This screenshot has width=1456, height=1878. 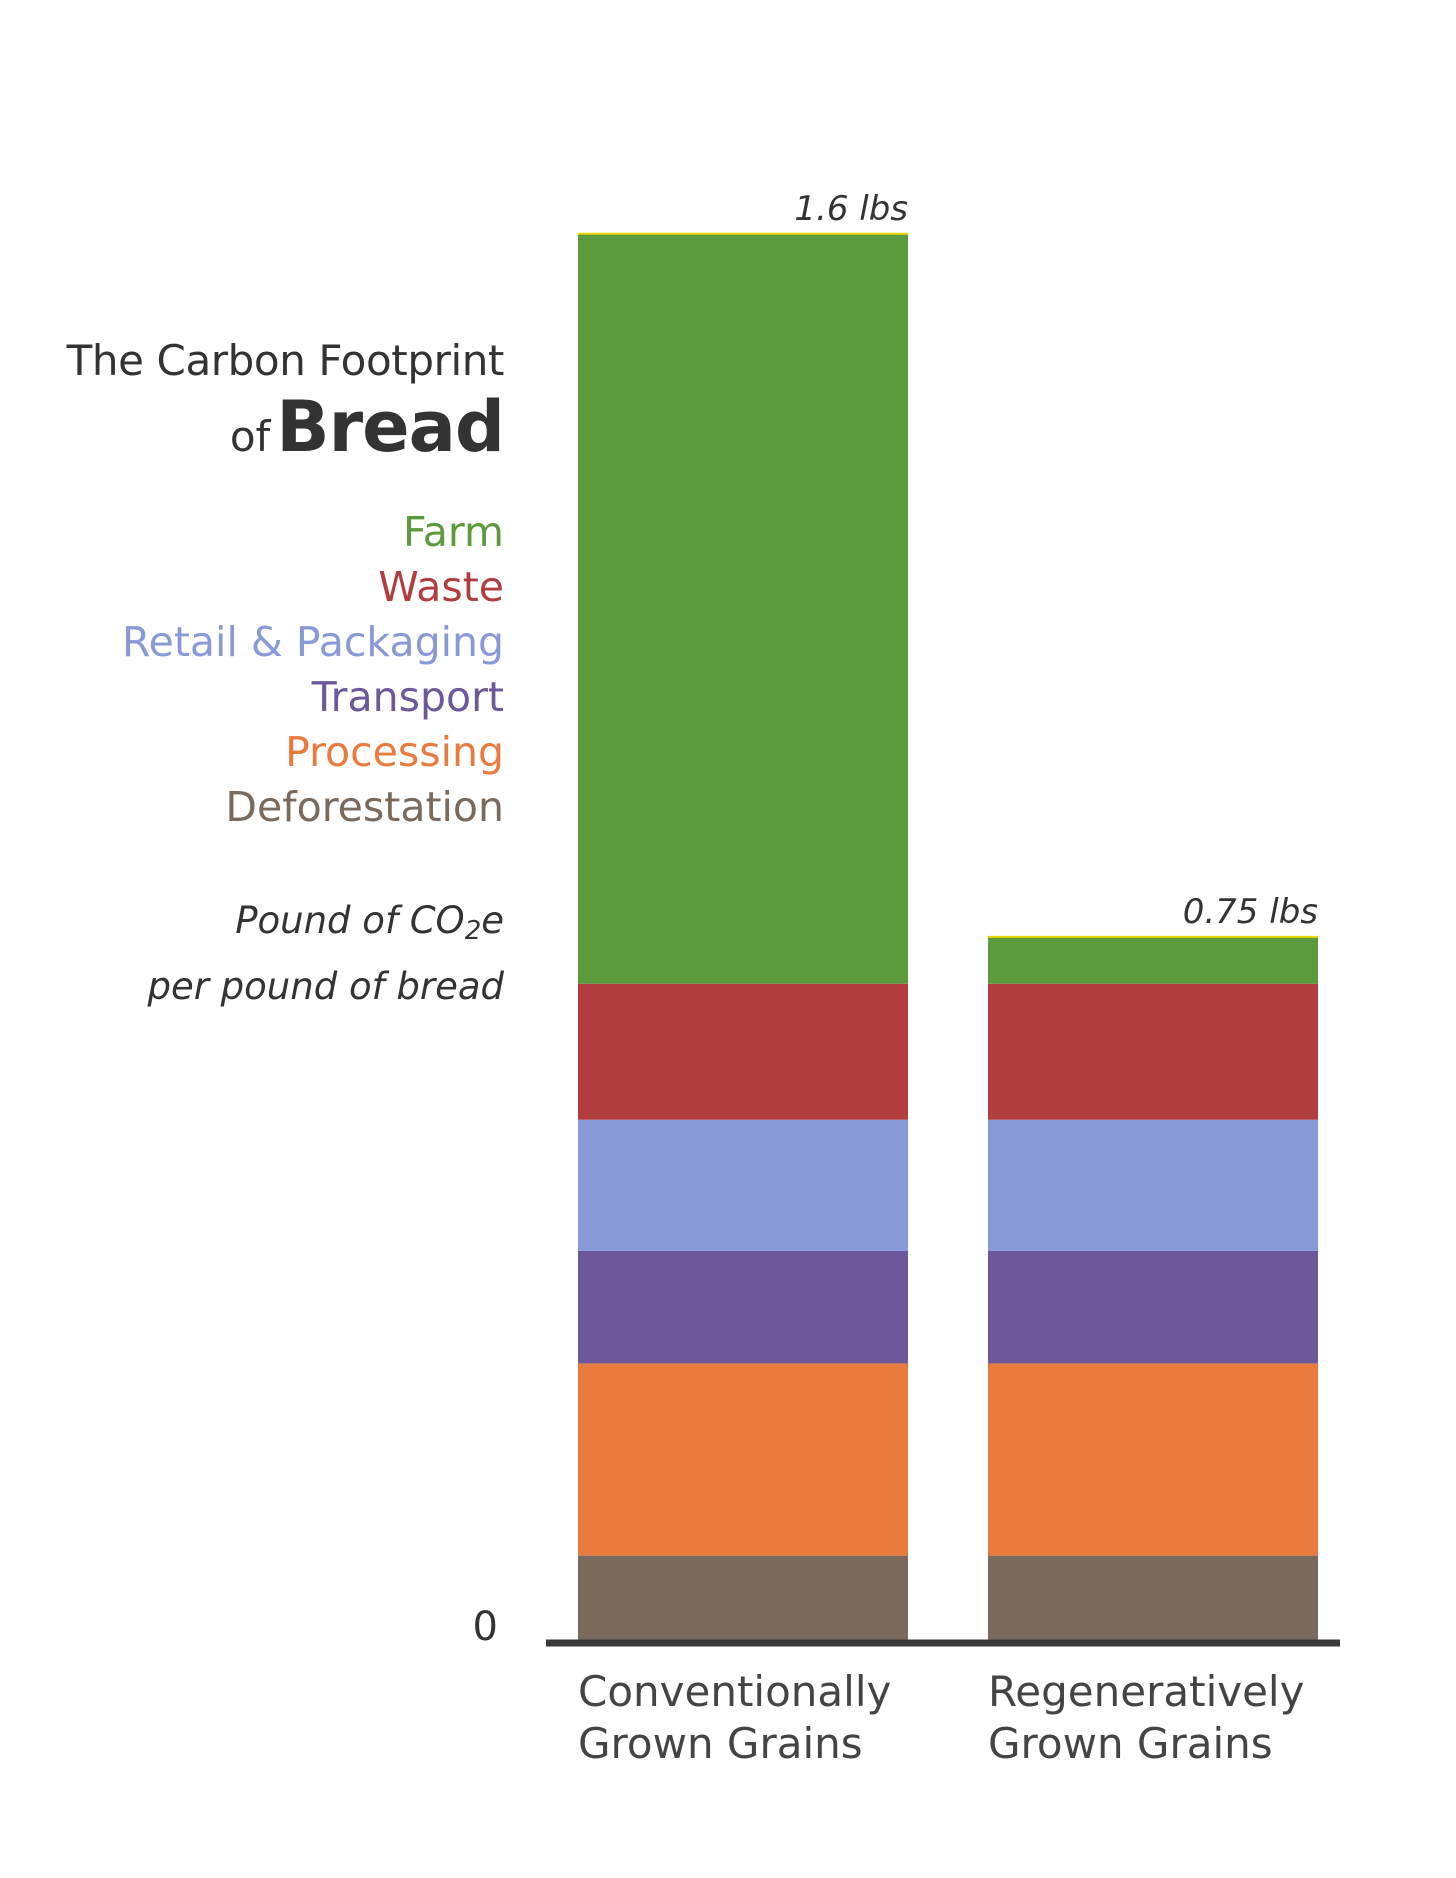 I want to click on unit-label-line-1: Pound of CO2e, so click(x=325, y=926).